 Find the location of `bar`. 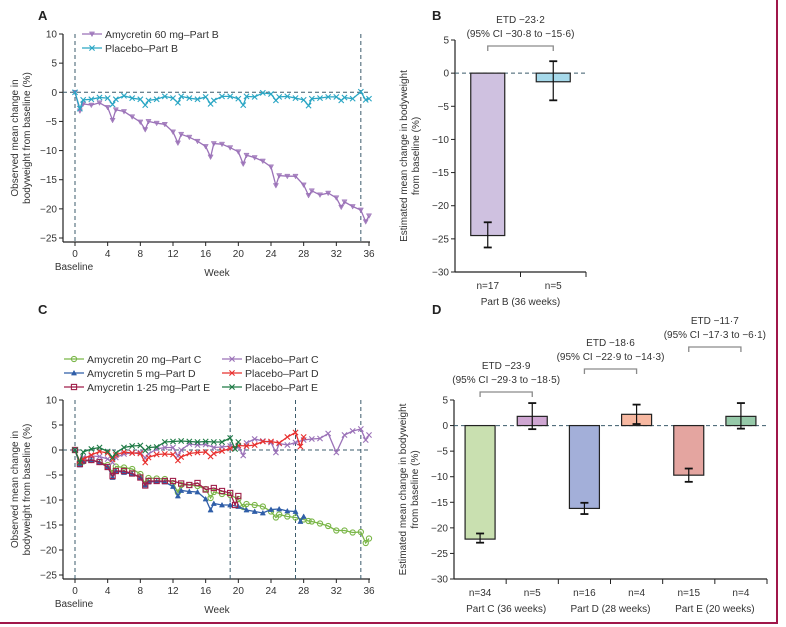

bar is located at coordinates (480, 482).